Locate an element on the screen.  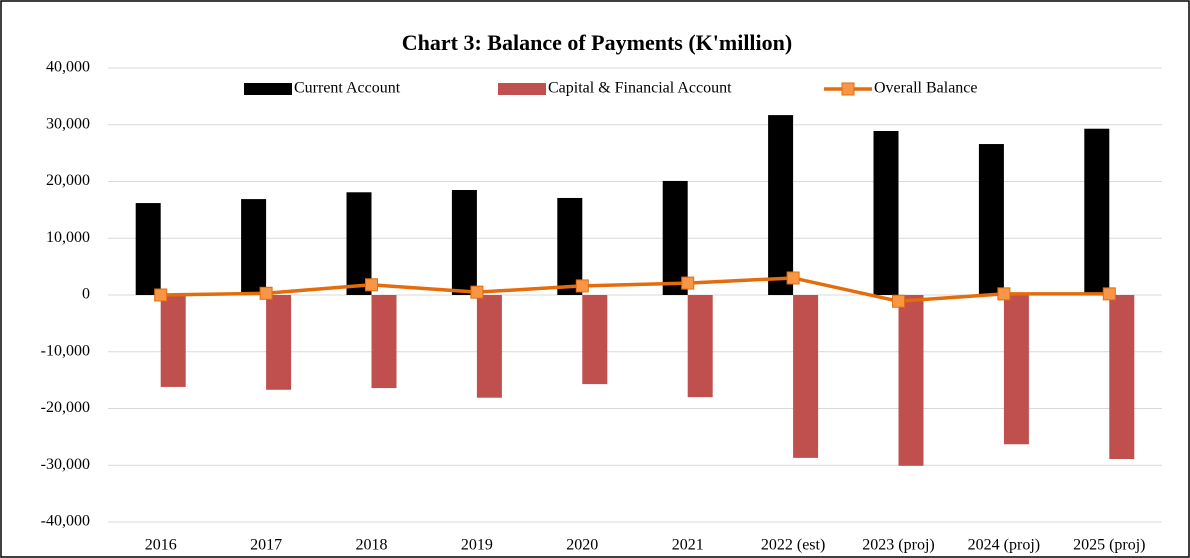
x-tick-label: 2017 is located at coordinates (266, 545).